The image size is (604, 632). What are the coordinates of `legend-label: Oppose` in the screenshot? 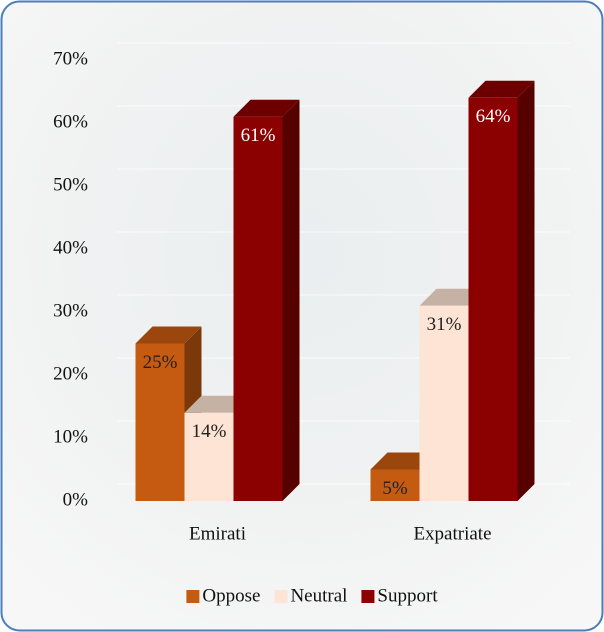 It's located at (231, 595).